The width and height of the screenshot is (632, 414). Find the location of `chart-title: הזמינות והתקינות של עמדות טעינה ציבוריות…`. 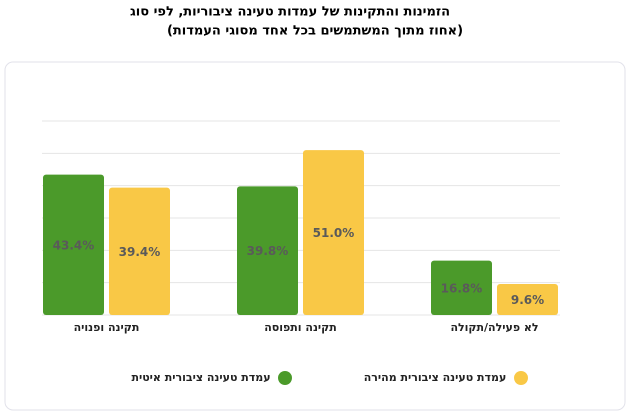

chart-title: הזמינות והתקינות של עמדות טעינה ציבוריות… is located at coordinates (290, 12).